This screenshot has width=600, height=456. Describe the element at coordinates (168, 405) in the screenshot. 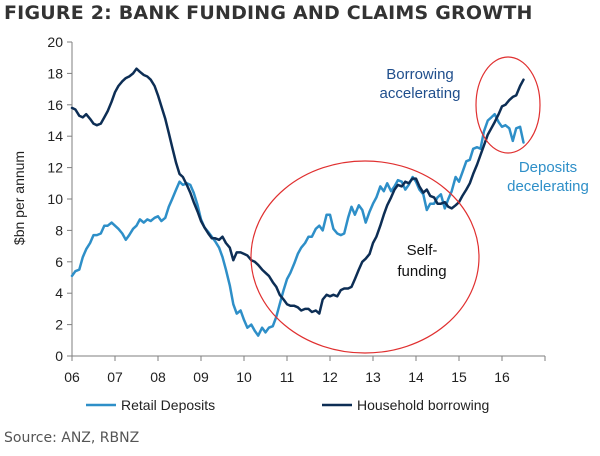

I see `legend-label-retail-deposits: Retail Deposits` at that location.